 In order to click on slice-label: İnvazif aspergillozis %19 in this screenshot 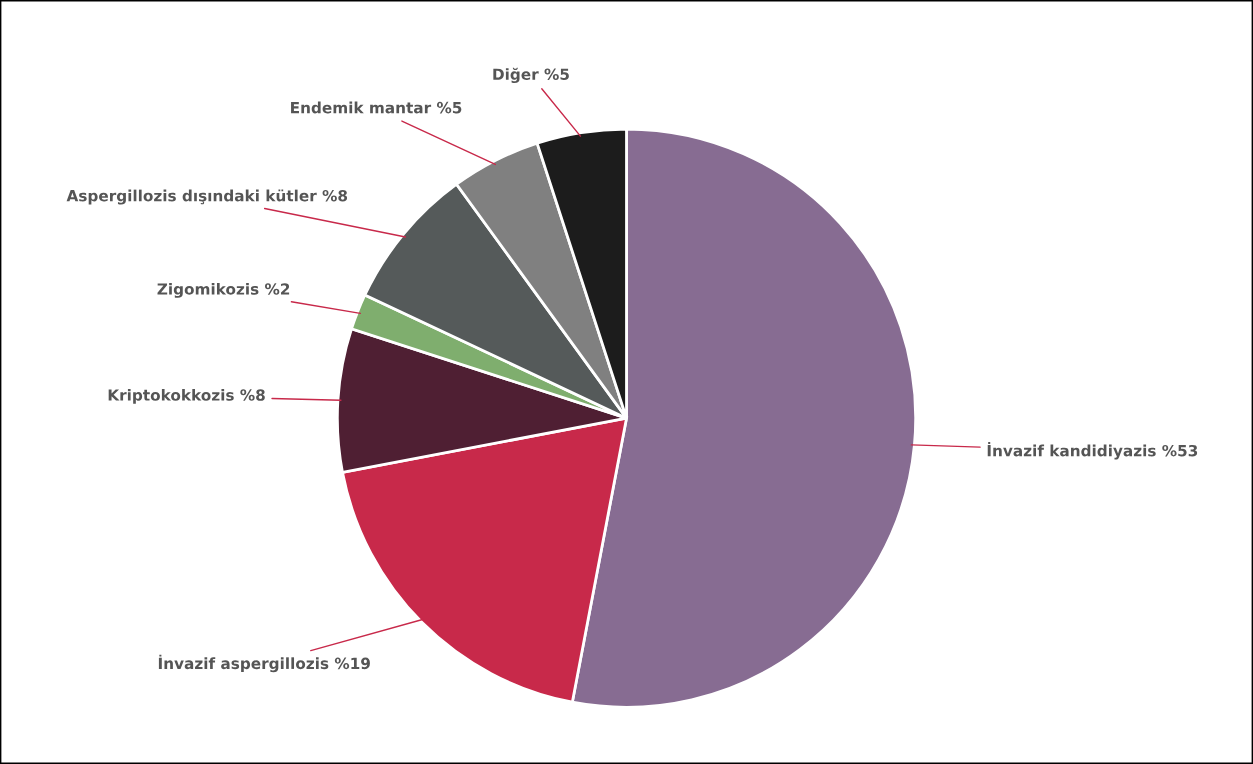, I will do `click(264, 663)`.